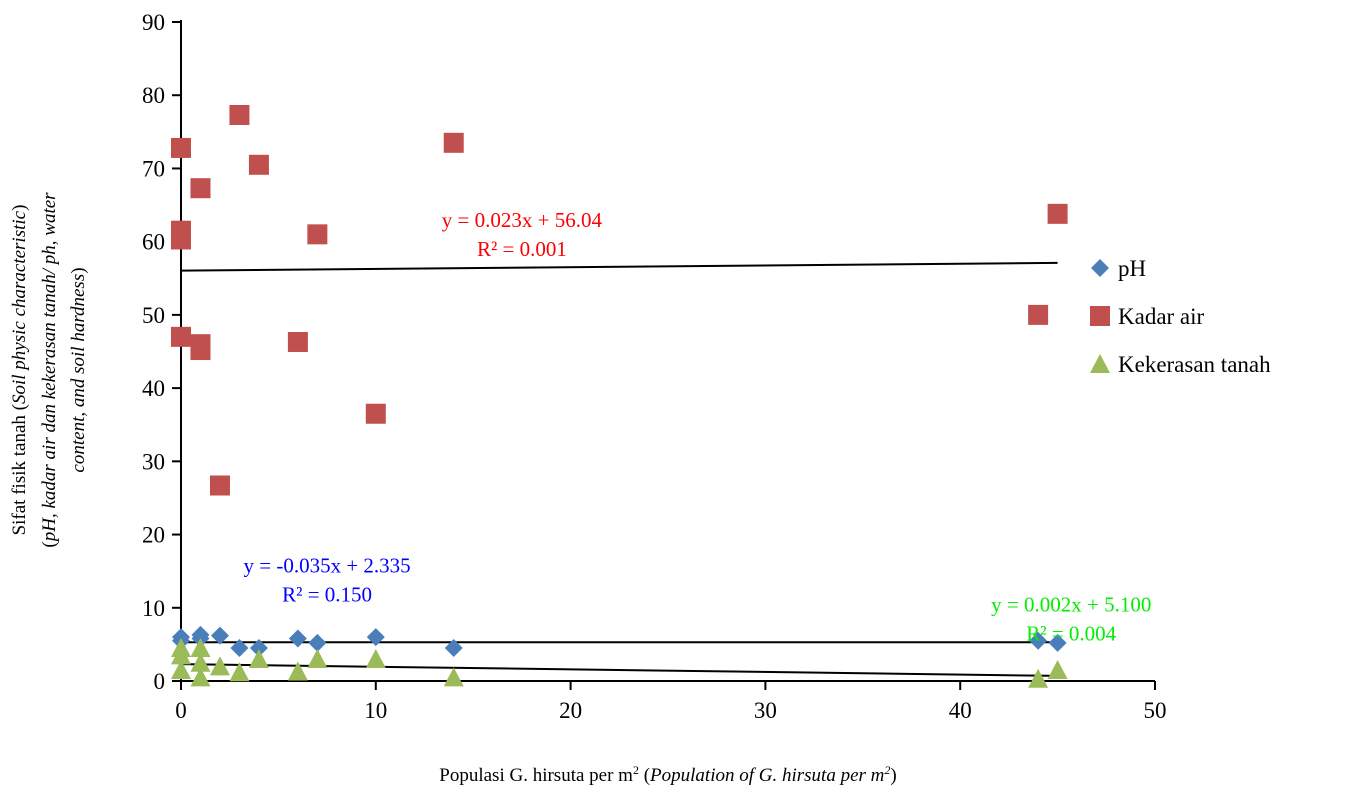 The width and height of the screenshot is (1347, 796). I want to click on trendline-equation: y = -0.035x + 2.335, so click(327, 566).